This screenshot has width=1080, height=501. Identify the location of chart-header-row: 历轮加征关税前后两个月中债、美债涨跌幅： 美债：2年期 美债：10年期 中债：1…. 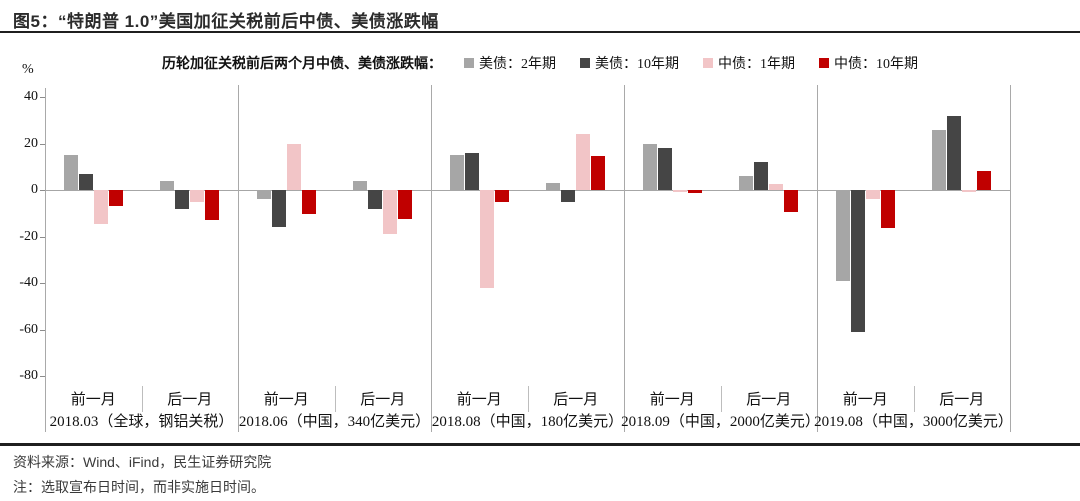
(540, 63).